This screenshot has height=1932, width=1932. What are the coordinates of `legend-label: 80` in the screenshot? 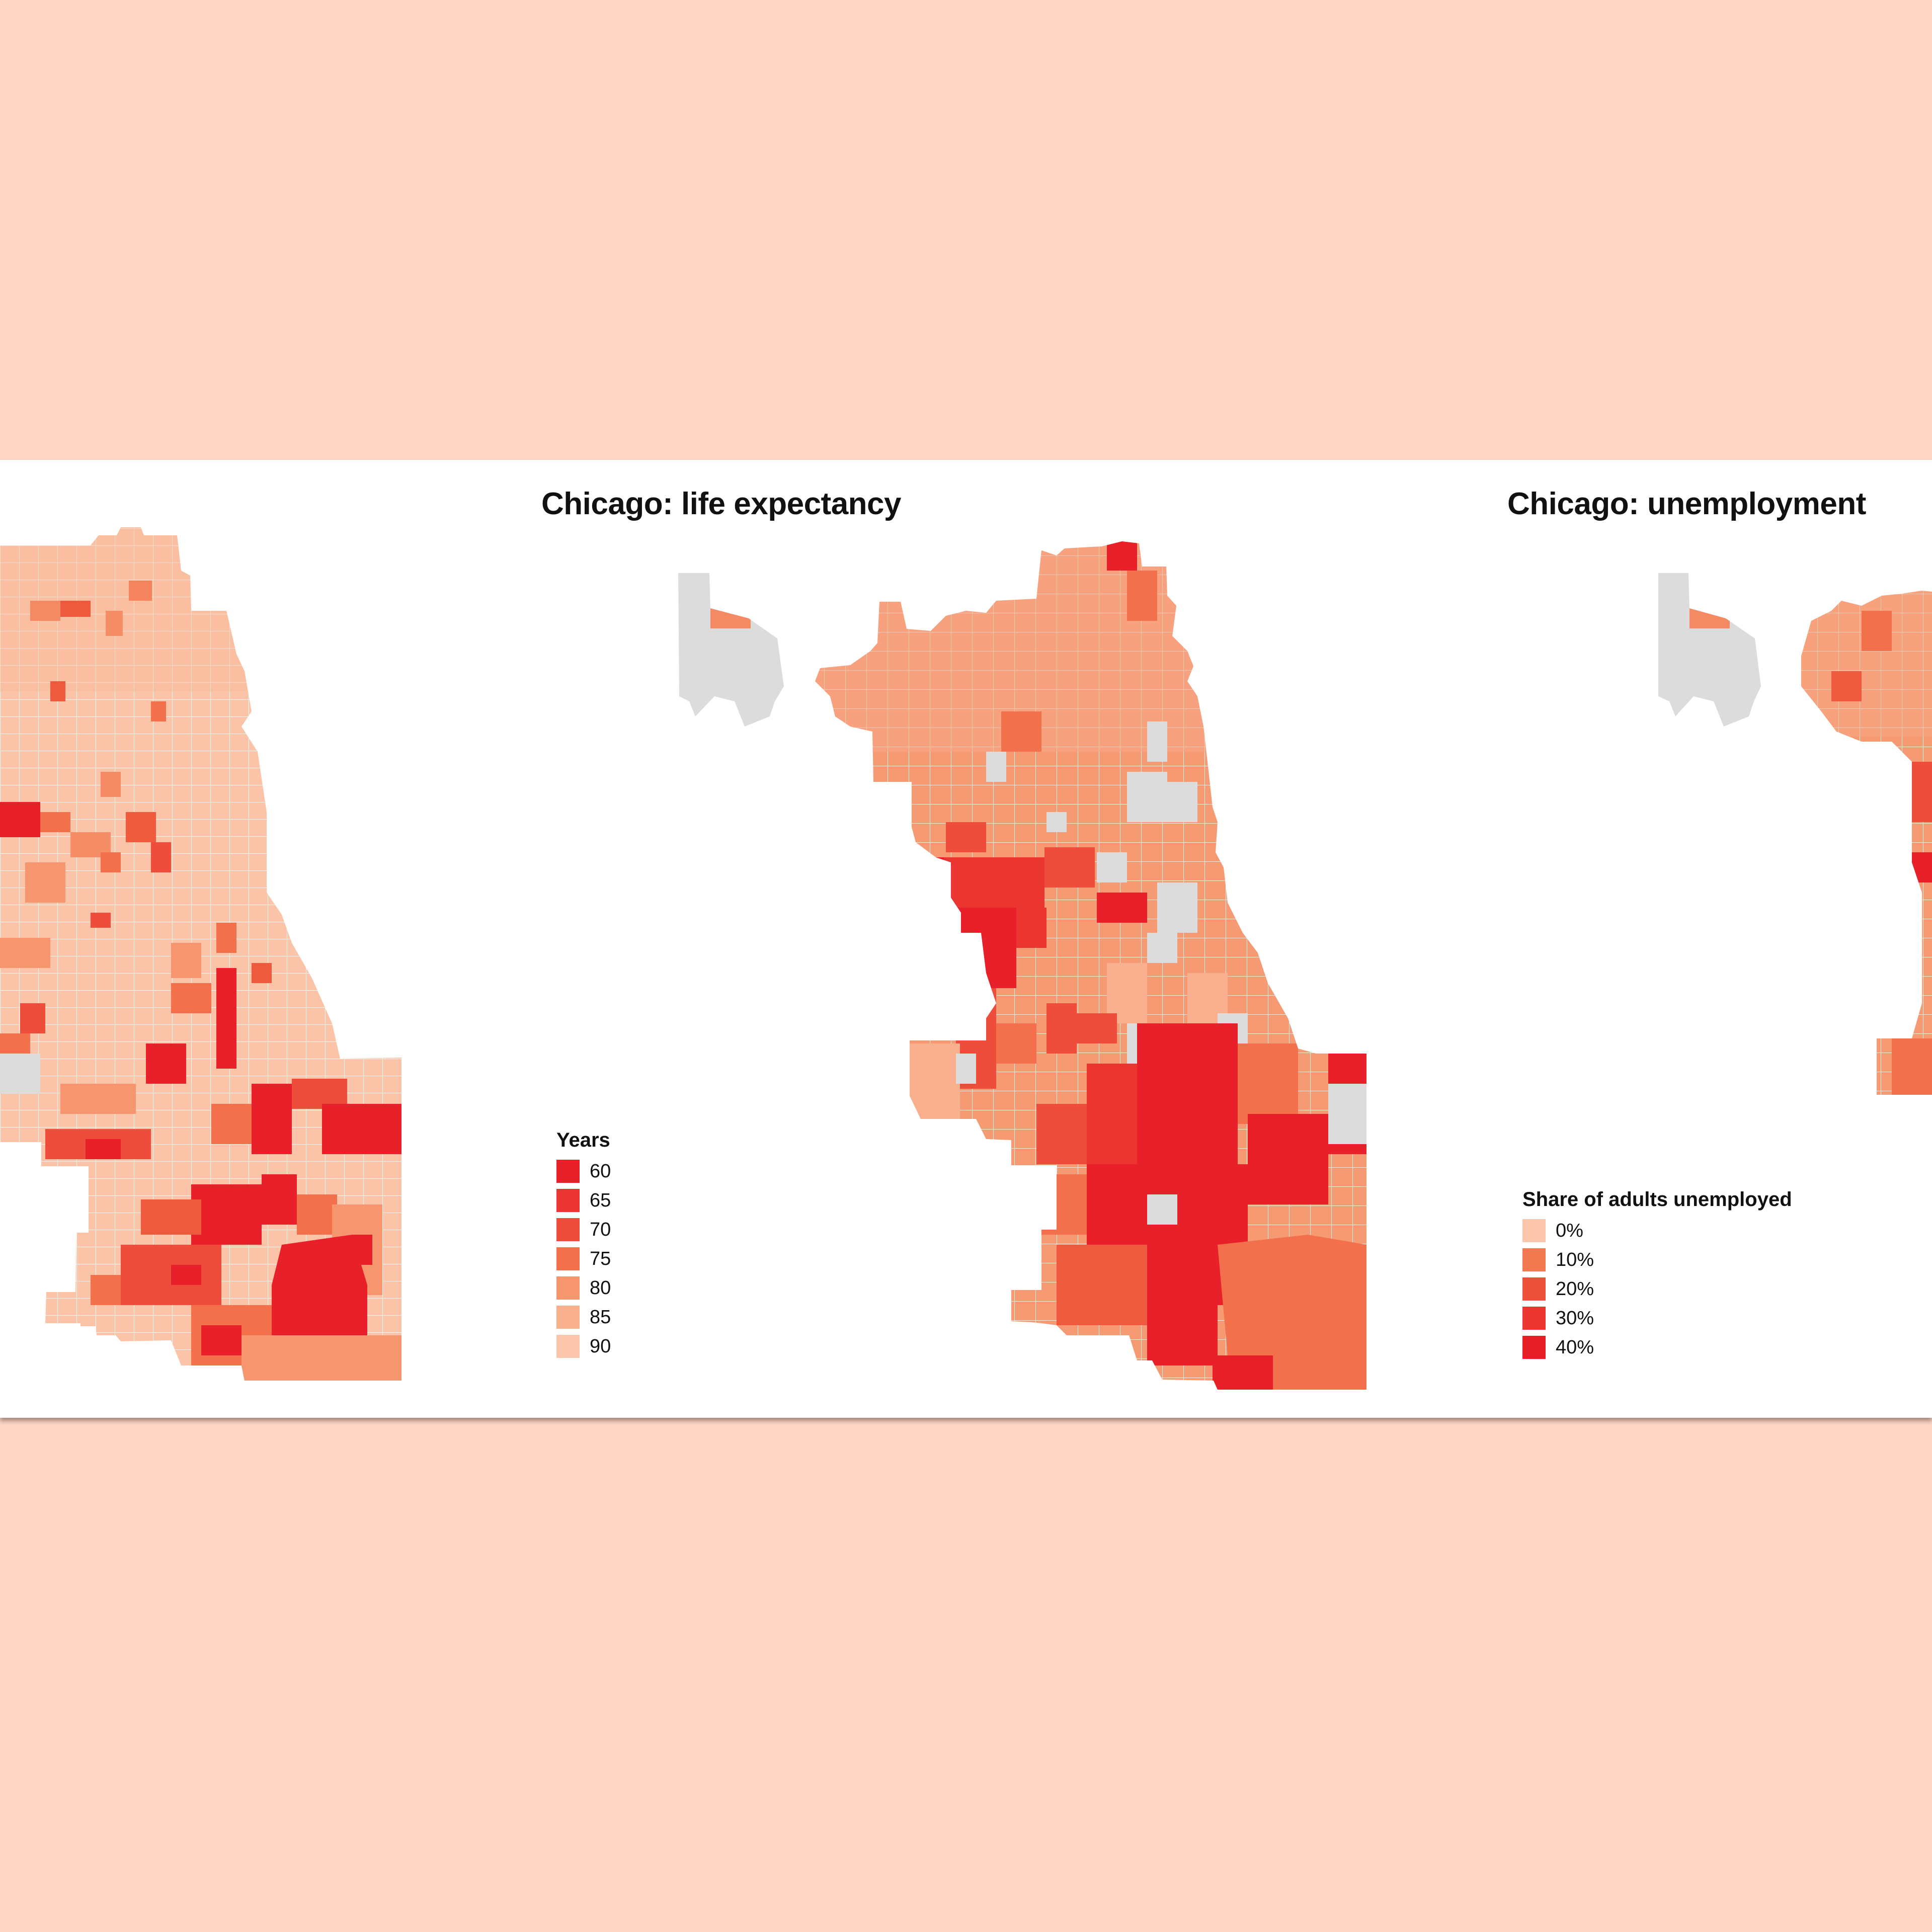 It's located at (601, 1288).